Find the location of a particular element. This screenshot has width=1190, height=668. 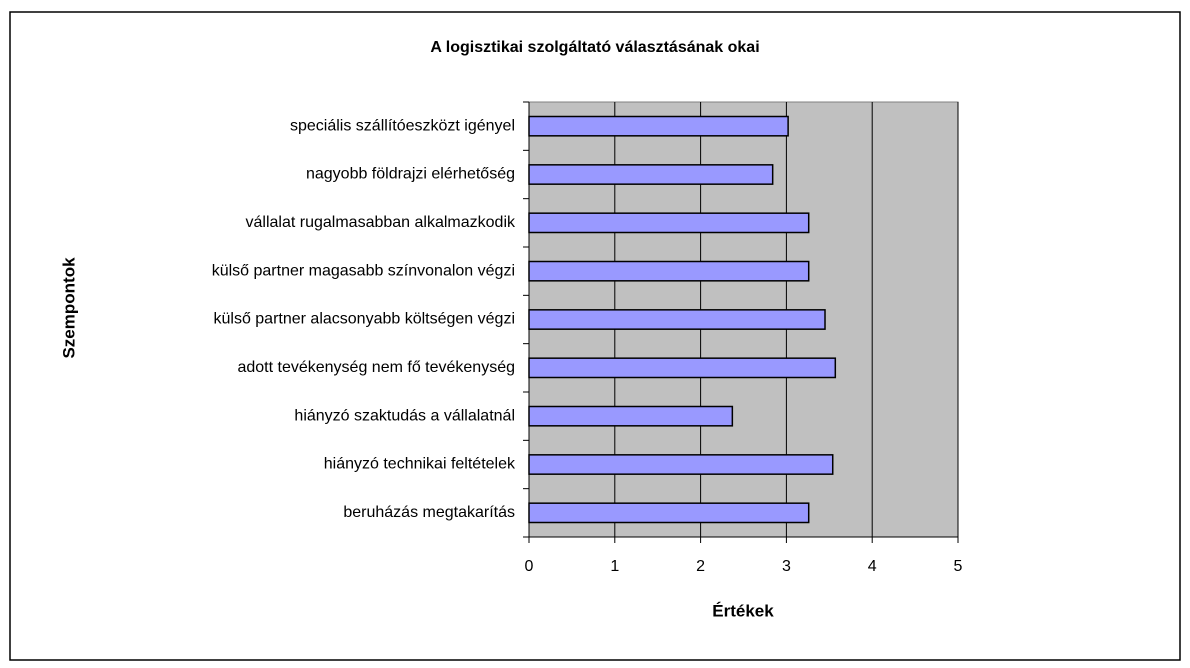

x-tick-label: 4 is located at coordinates (872, 566).